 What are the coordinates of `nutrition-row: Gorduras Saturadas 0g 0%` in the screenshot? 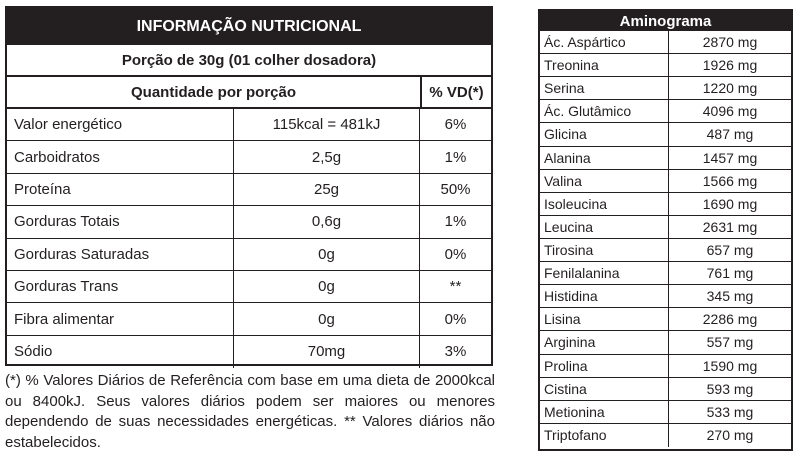 It's located at (249, 254).